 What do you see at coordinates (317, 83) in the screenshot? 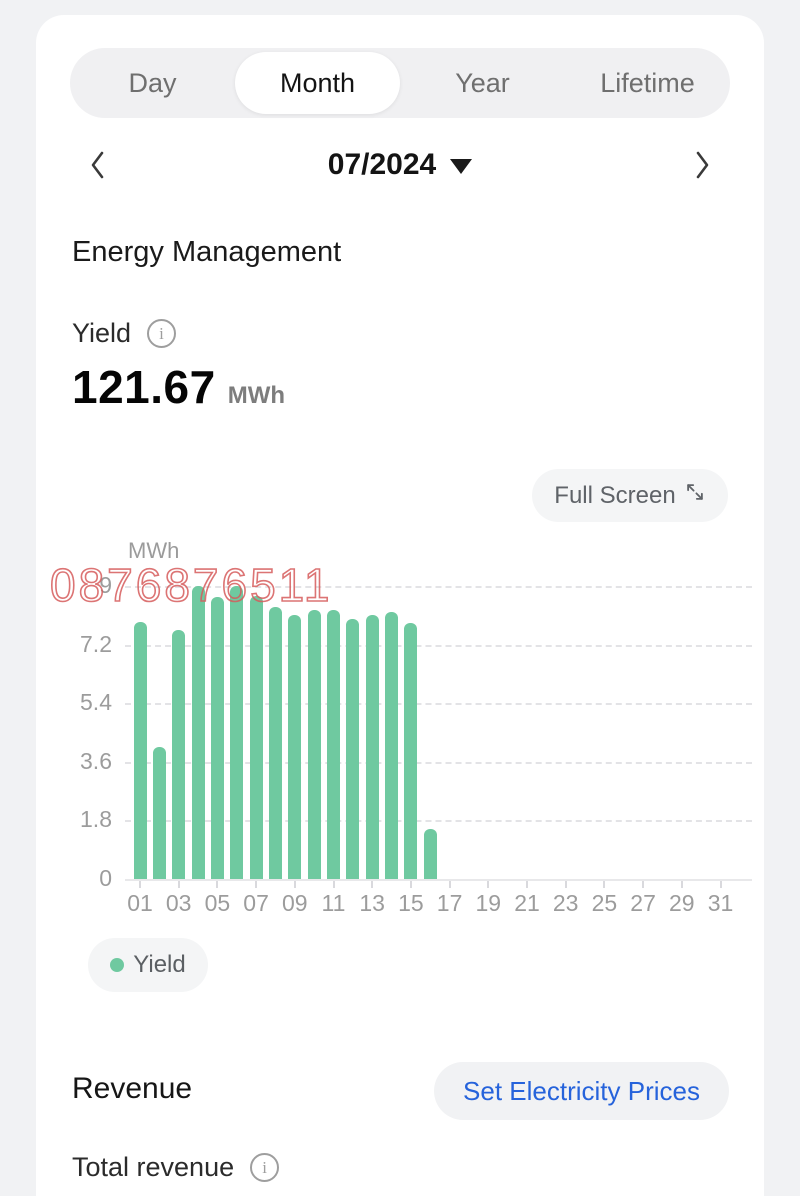
I see `tab-month: Month` at bounding box center [317, 83].